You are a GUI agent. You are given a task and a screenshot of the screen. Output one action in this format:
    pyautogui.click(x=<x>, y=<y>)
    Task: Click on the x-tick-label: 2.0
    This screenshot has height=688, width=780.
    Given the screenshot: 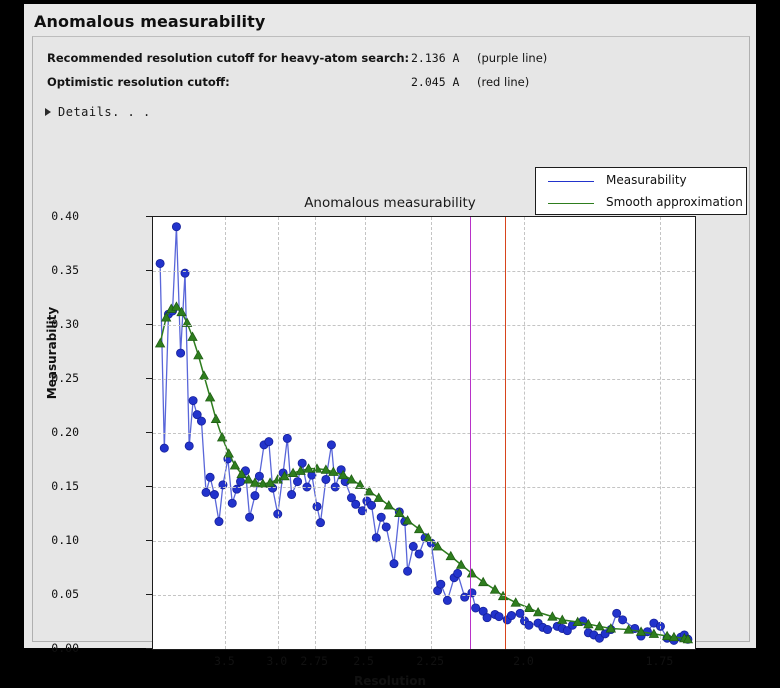 What is the action you would take?
    pyautogui.click(x=523, y=661)
    